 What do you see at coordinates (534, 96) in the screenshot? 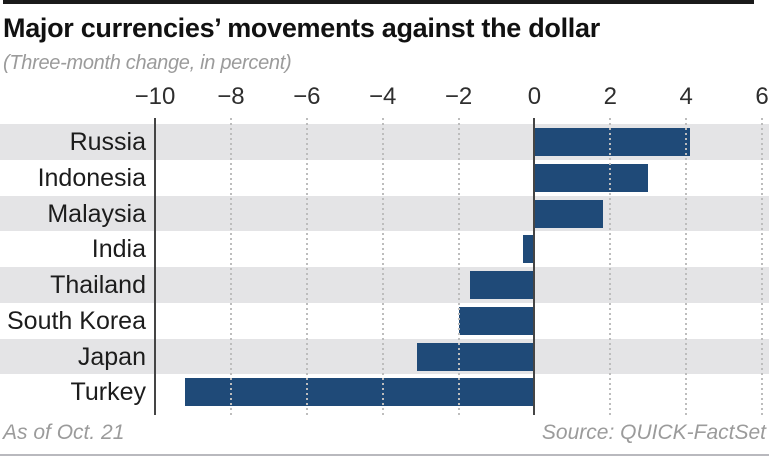
I see `x-tick-label: 0` at bounding box center [534, 96].